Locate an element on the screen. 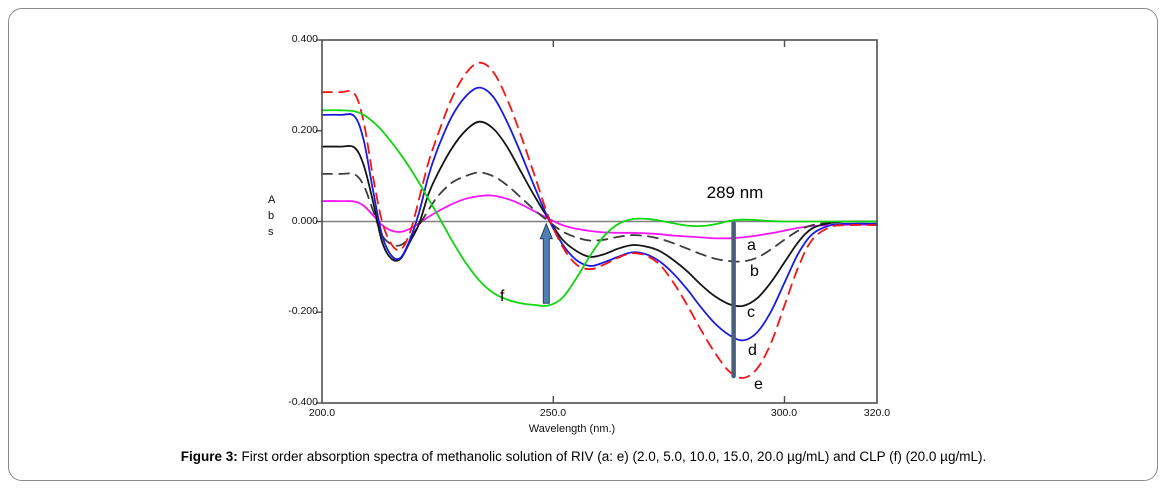 Image resolution: width=1167 pixels, height=489 pixels. x-axis-title: Wavelength (nm.) is located at coordinates (572, 429).